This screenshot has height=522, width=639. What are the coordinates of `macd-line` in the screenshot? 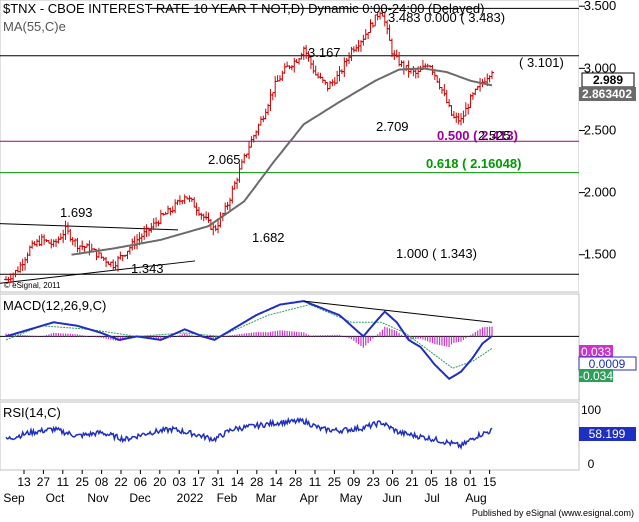 It's located at (249, 340).